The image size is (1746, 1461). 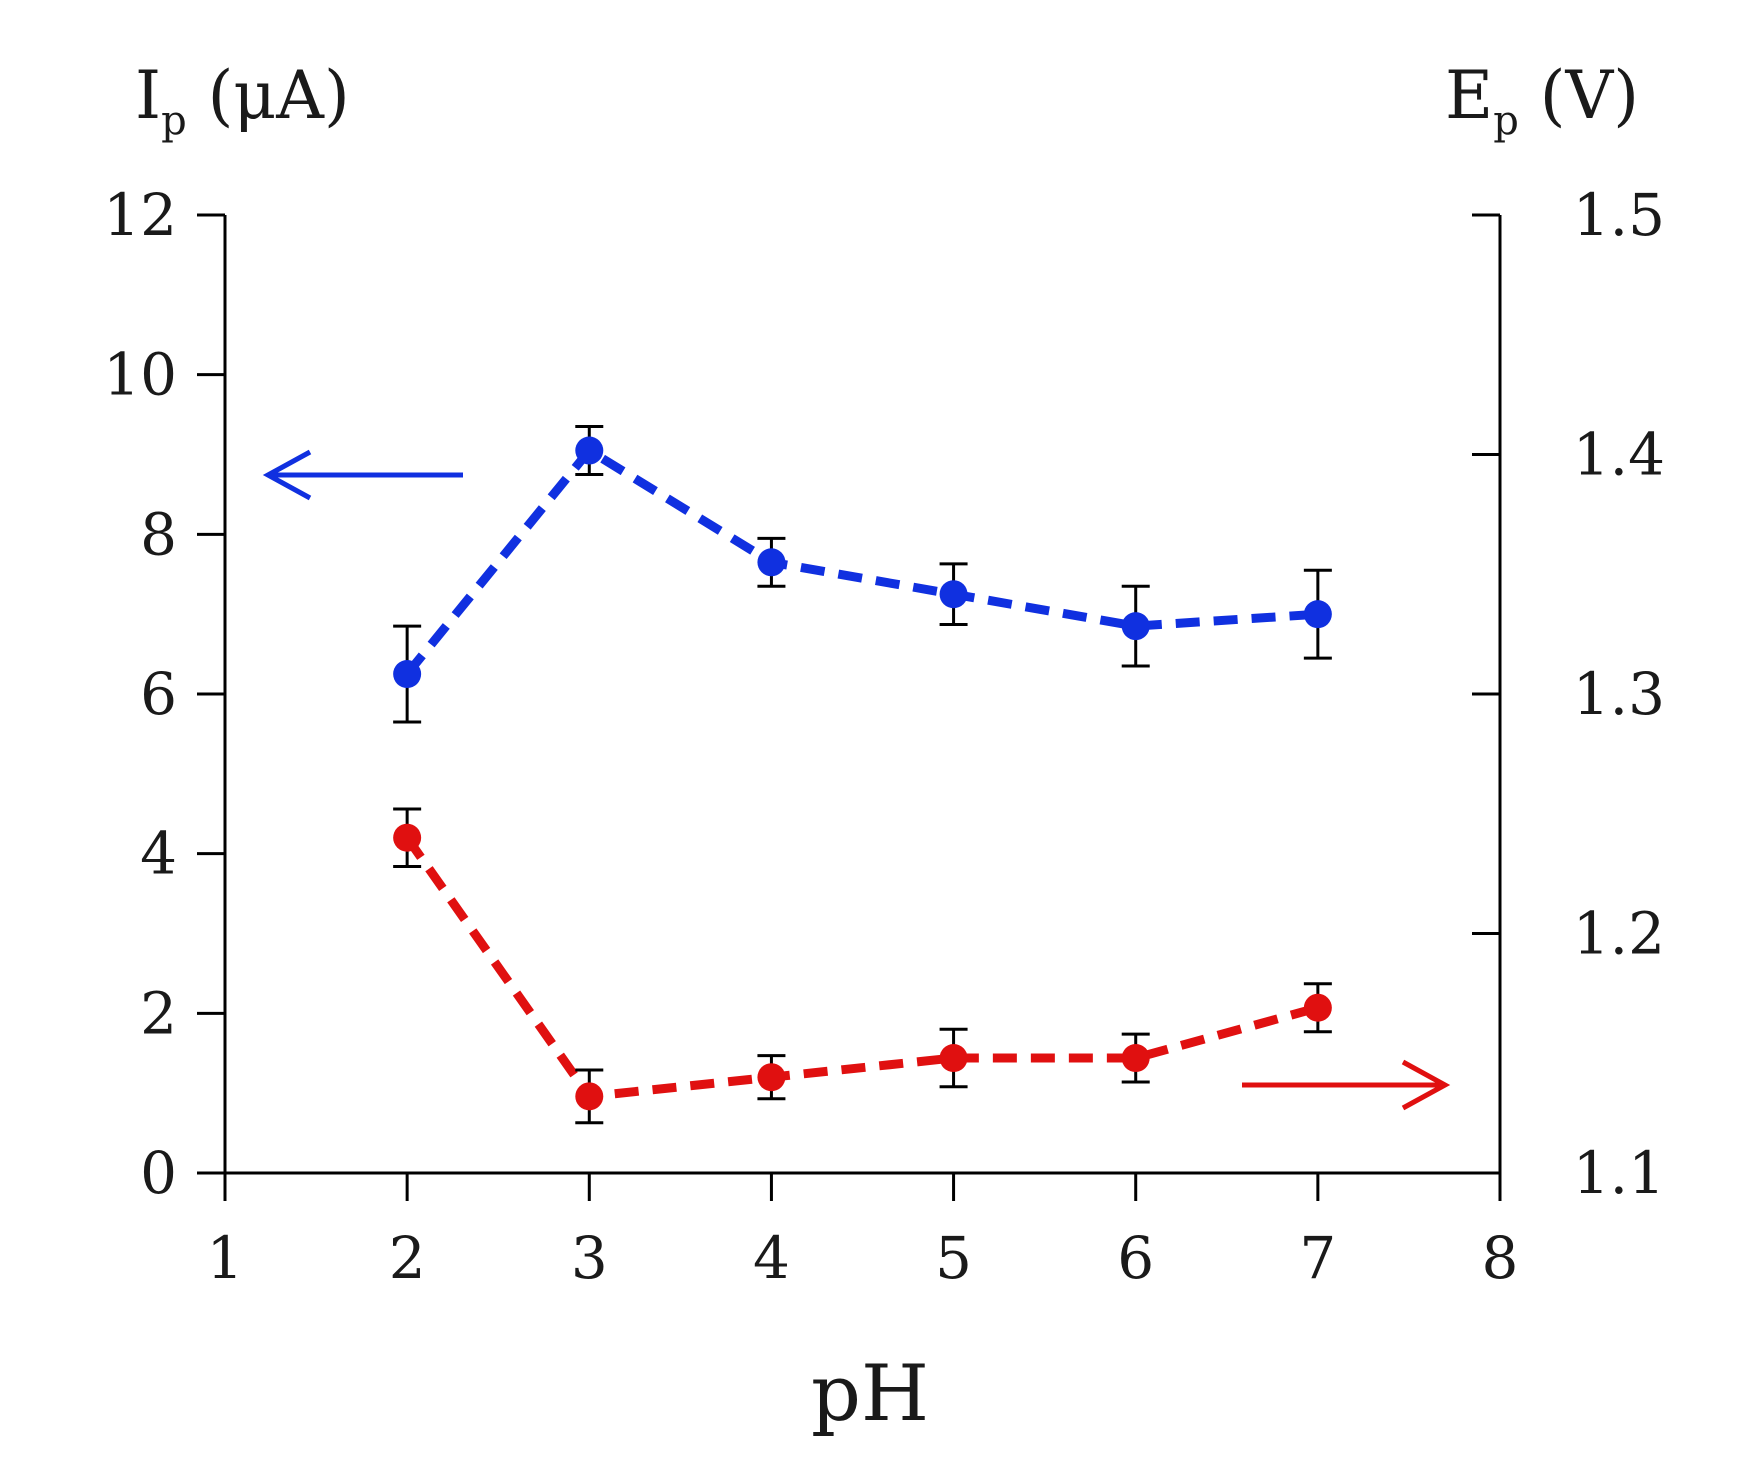 I want to click on right-tick-label: 1.4, so click(x=1619, y=455).